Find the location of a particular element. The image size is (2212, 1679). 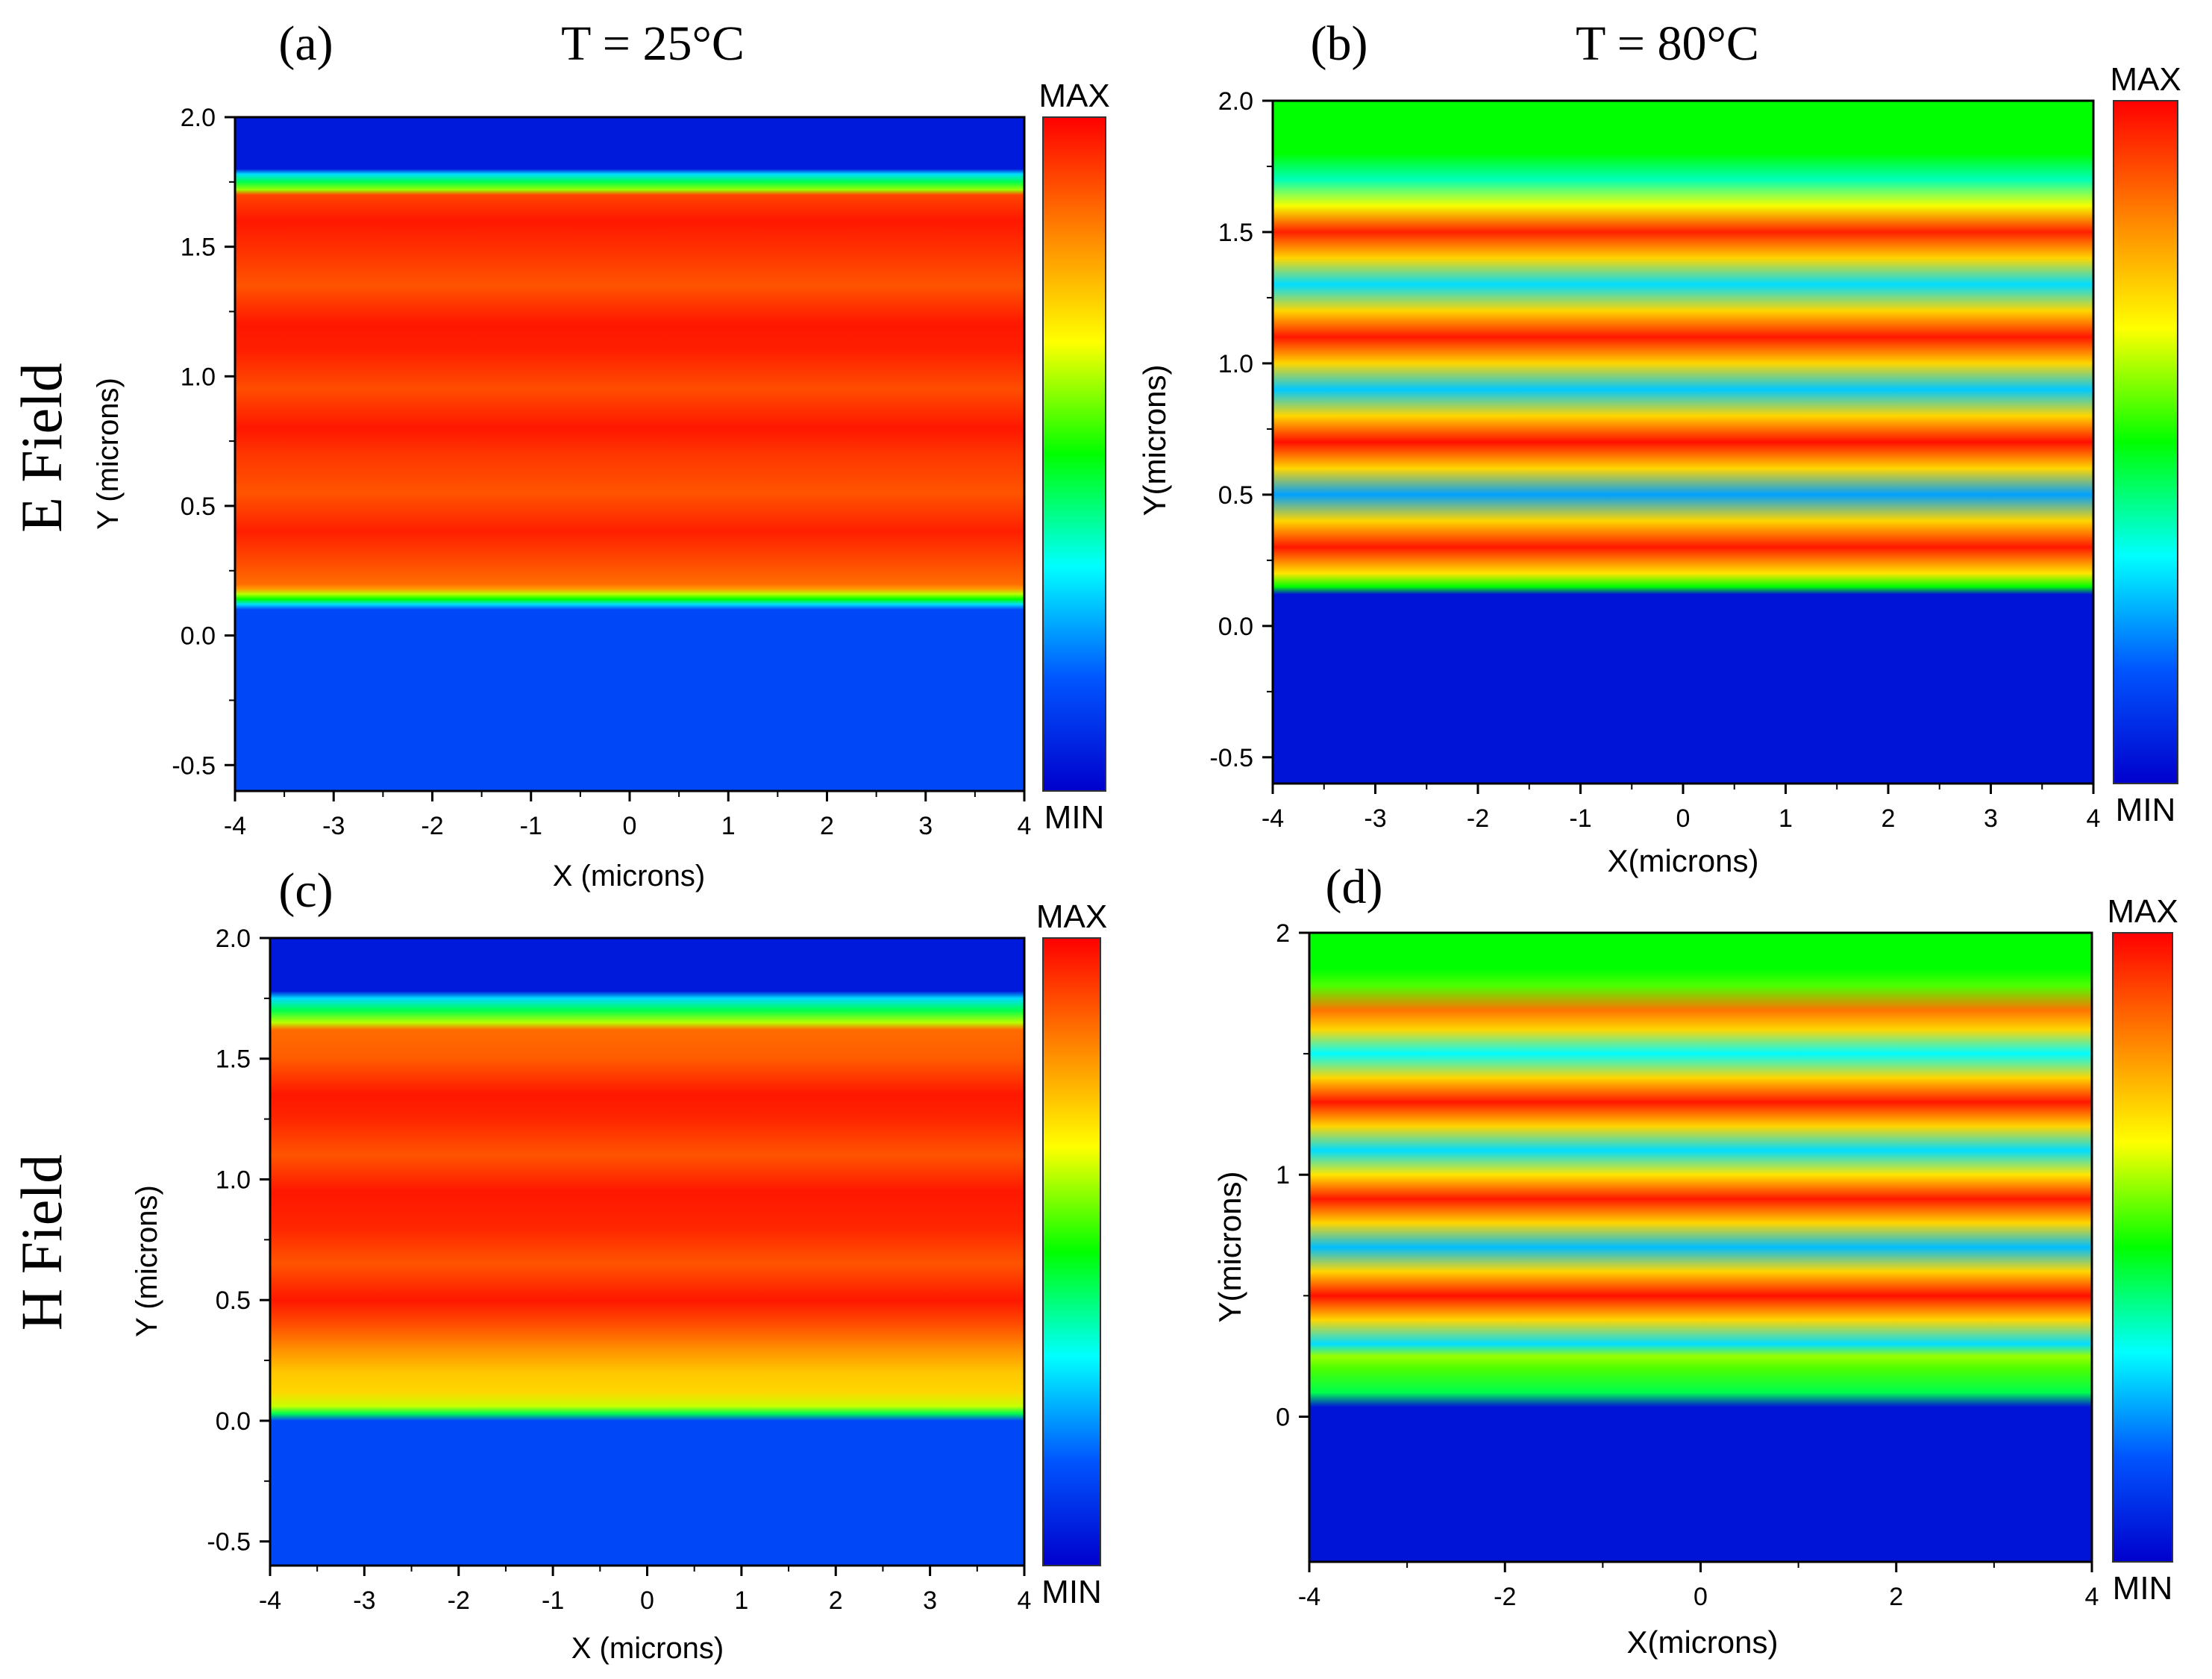

panel-label: (c) is located at coordinates (305, 891).